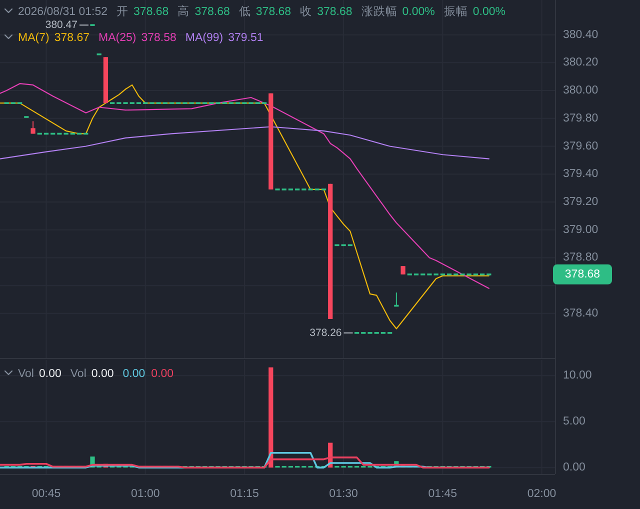 This screenshot has width=640, height=509. Describe the element at coordinates (580, 146) in the screenshot. I see `y-tick-label: 379.60` at that location.